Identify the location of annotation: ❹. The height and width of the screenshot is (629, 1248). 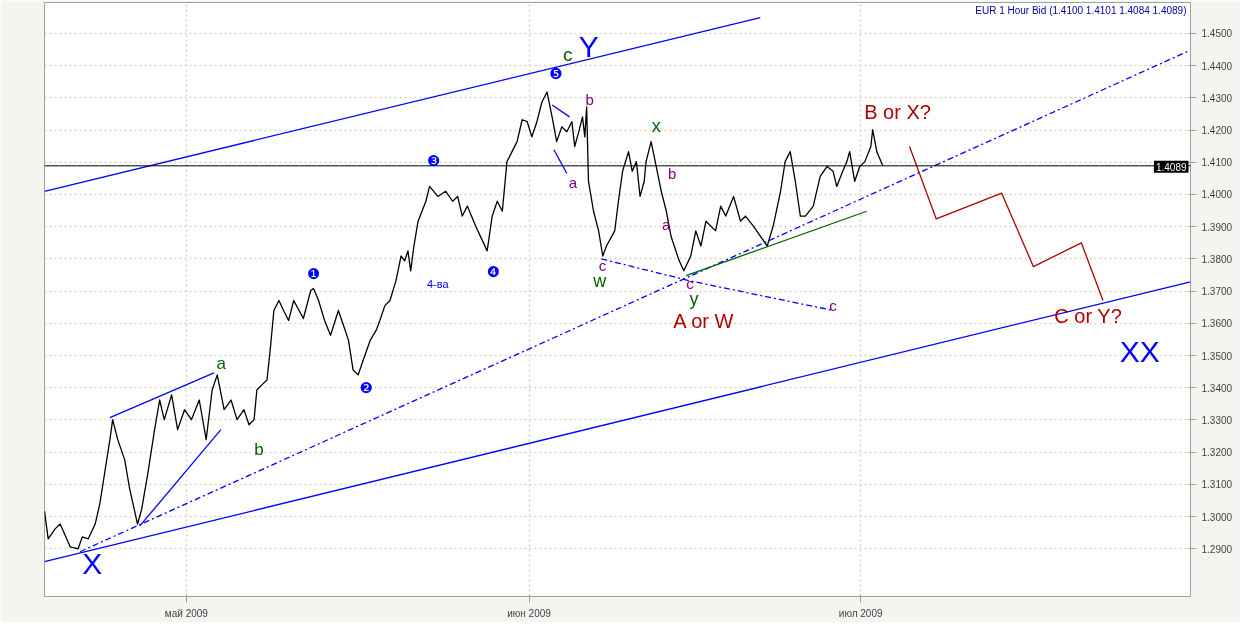
(493, 271).